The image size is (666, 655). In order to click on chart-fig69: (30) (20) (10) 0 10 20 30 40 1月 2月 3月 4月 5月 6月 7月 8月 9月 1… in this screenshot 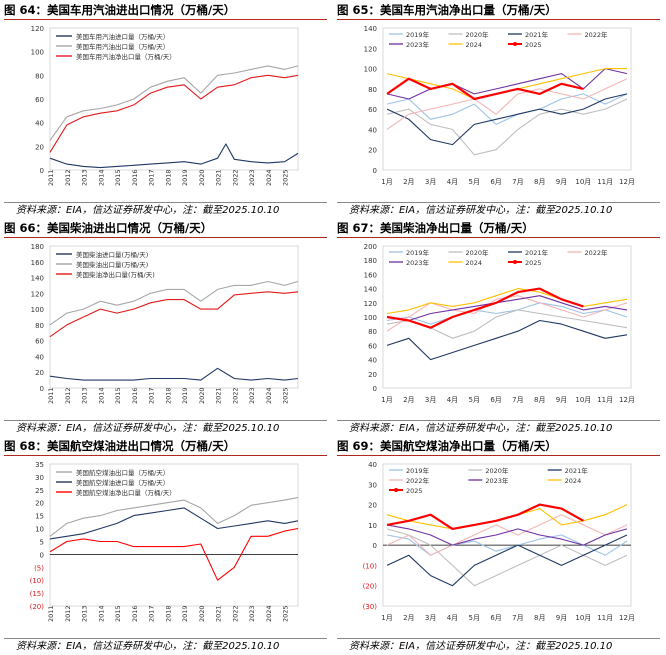, I will do `click(499, 541)`.